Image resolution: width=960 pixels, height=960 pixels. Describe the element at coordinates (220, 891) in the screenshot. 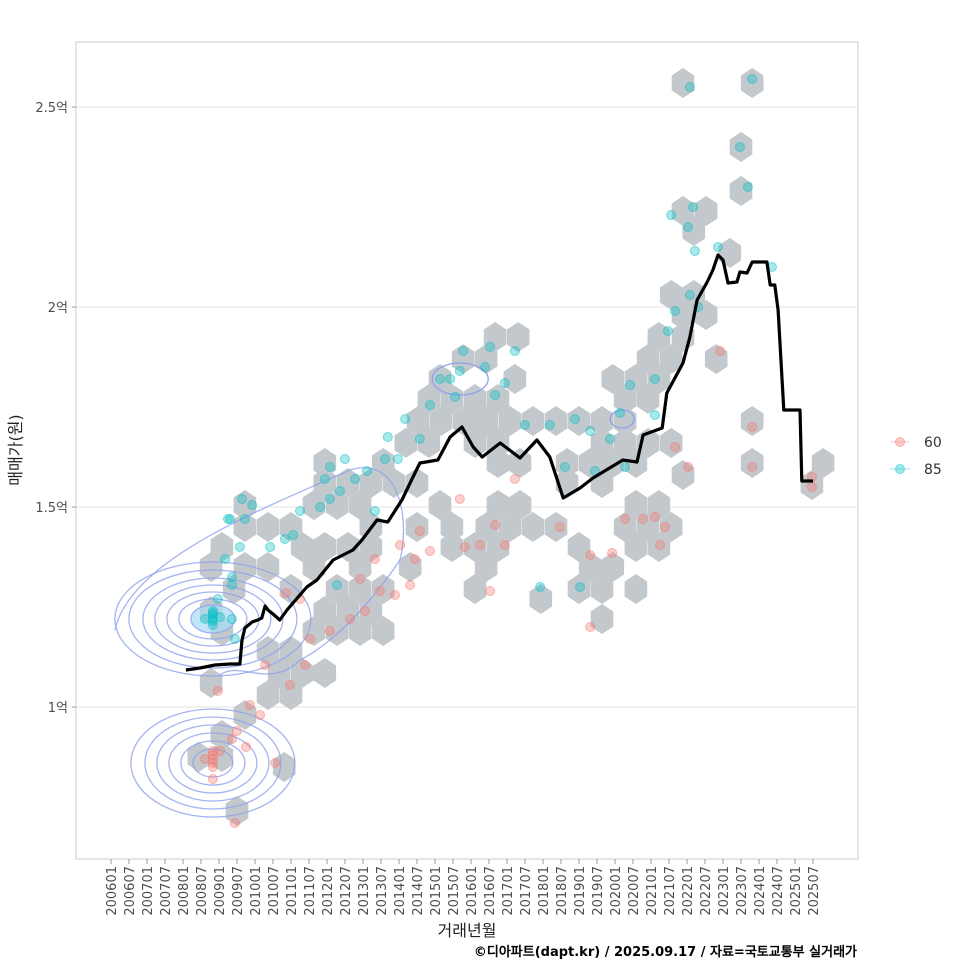

I see `x-tick-label: 200901` at that location.